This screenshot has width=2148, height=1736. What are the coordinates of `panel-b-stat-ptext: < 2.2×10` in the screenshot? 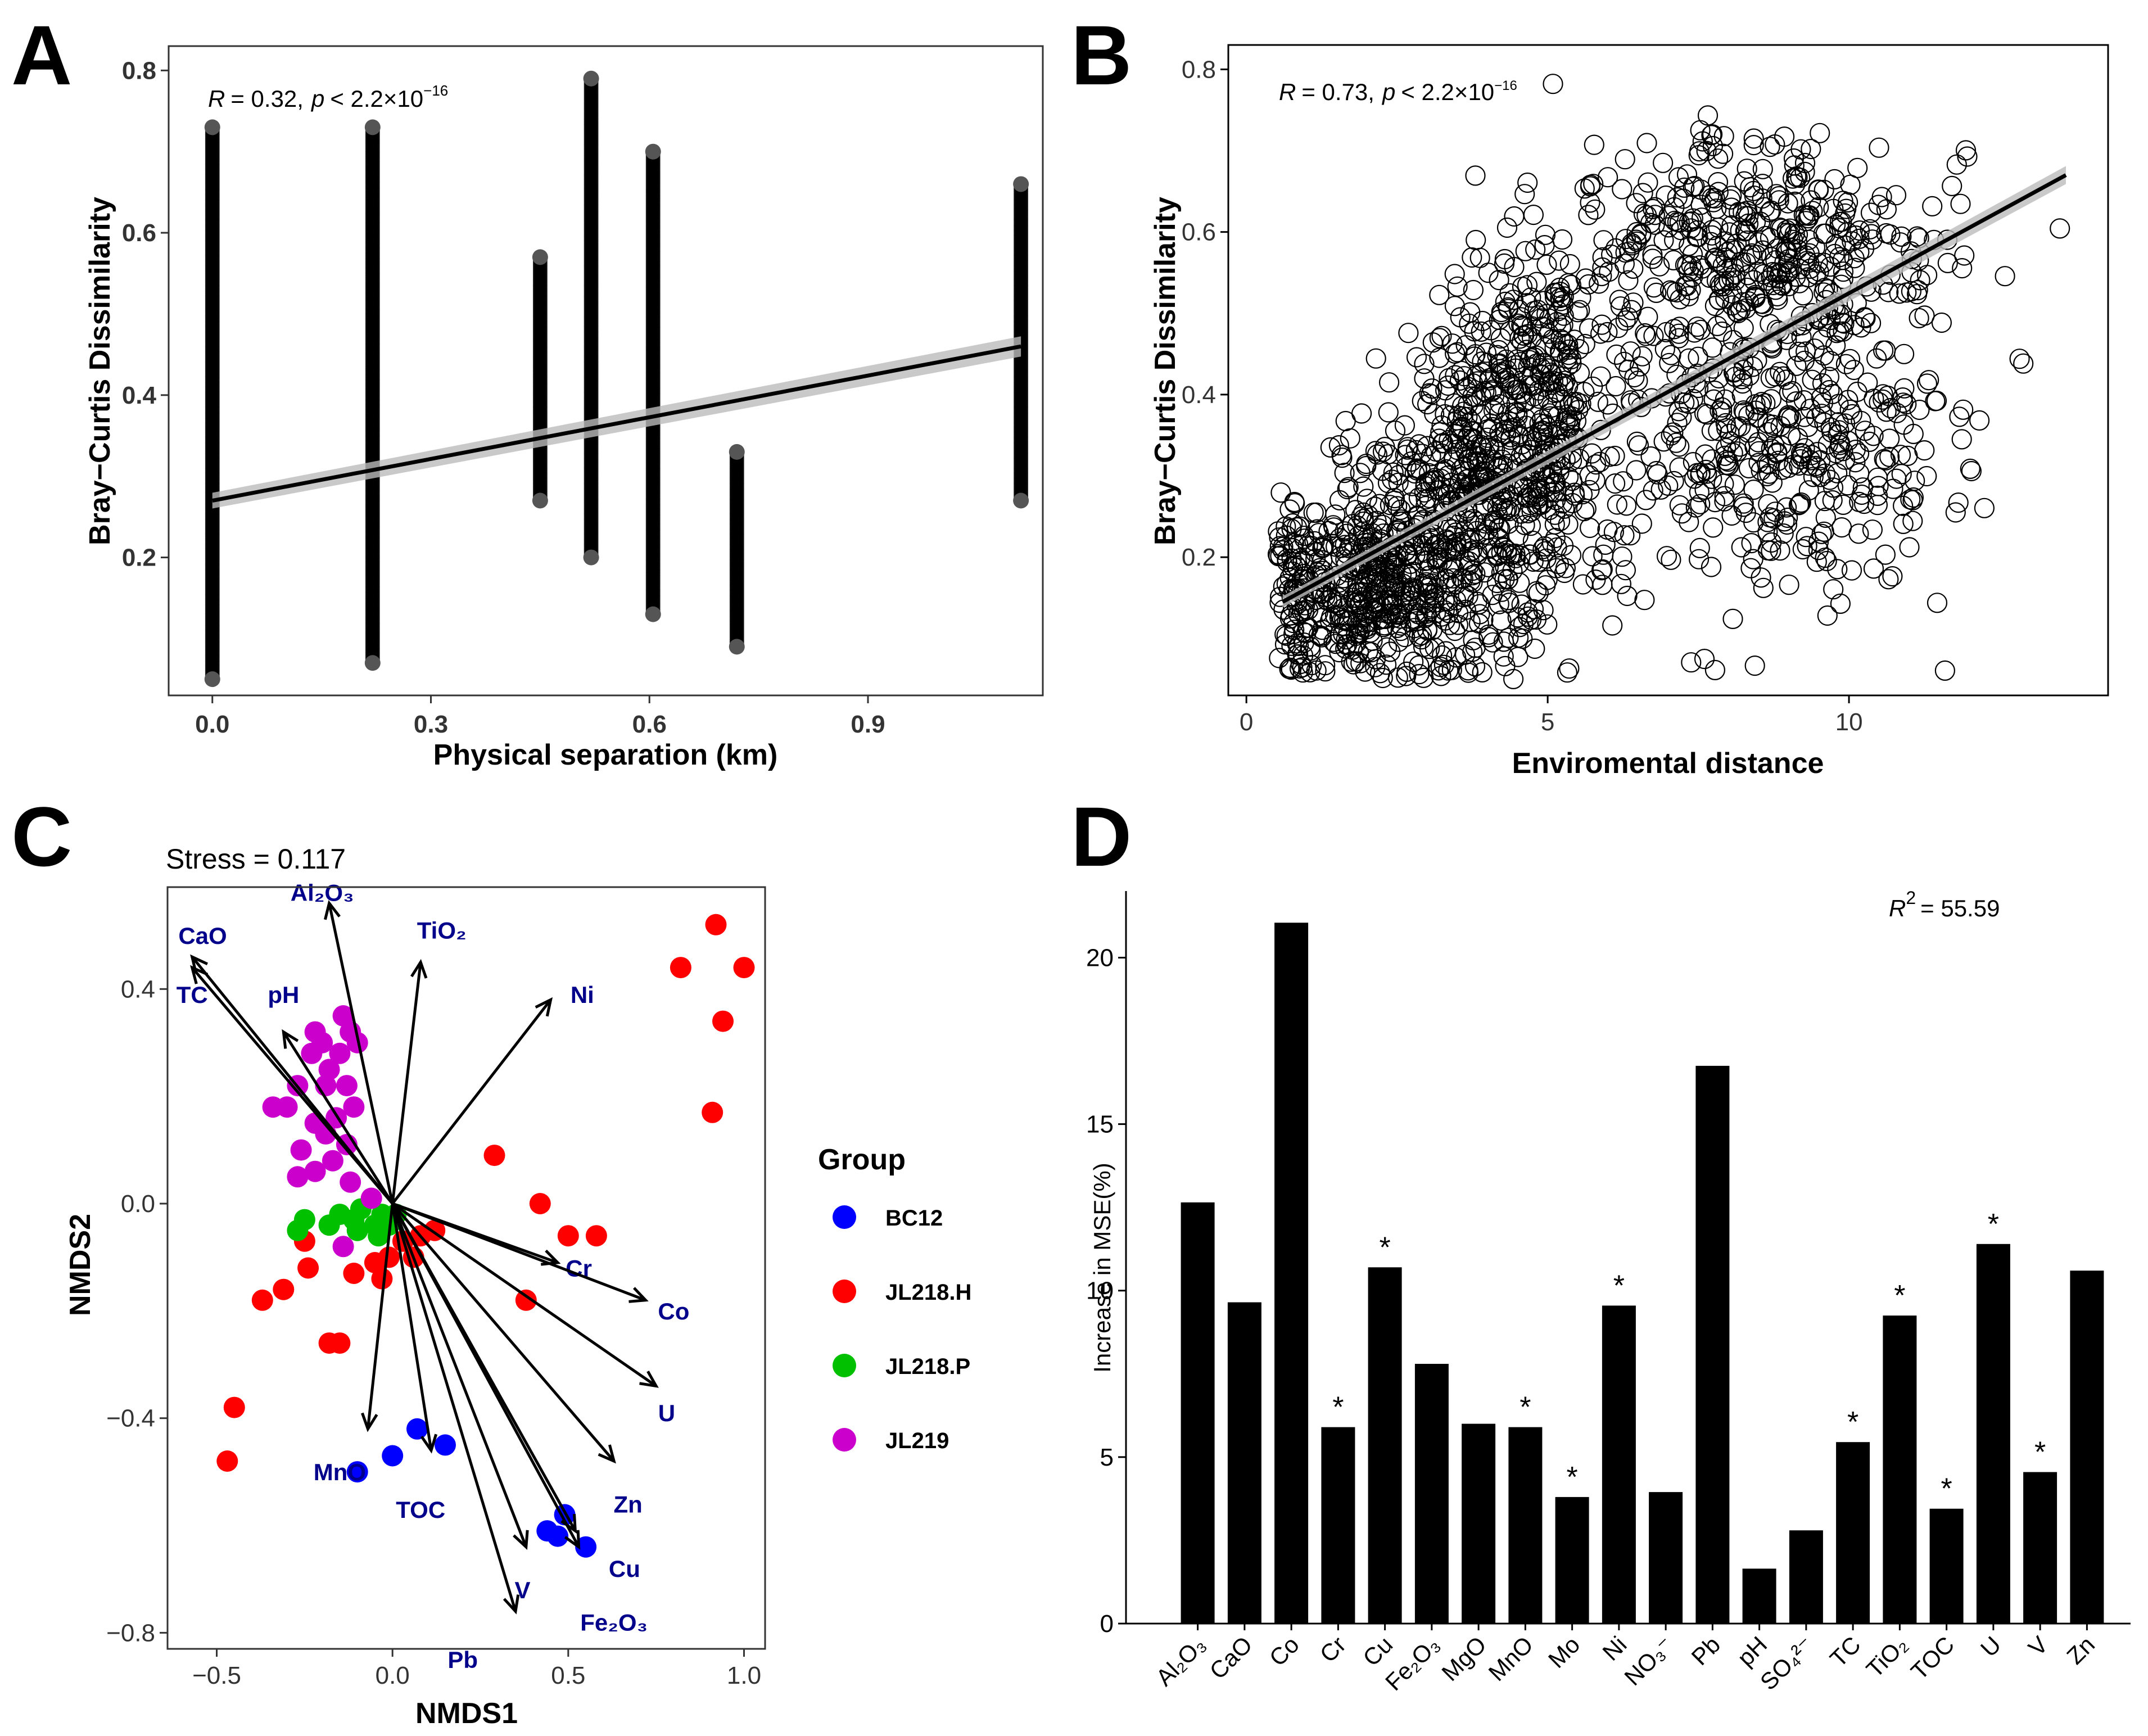 It's located at (1448, 92).